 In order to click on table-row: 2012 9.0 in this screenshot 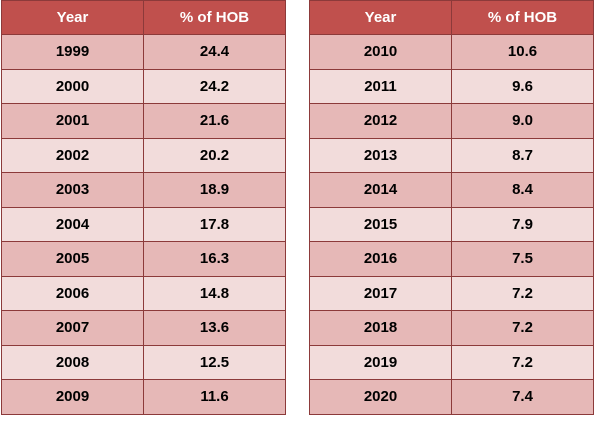, I will do `click(451, 121)`.